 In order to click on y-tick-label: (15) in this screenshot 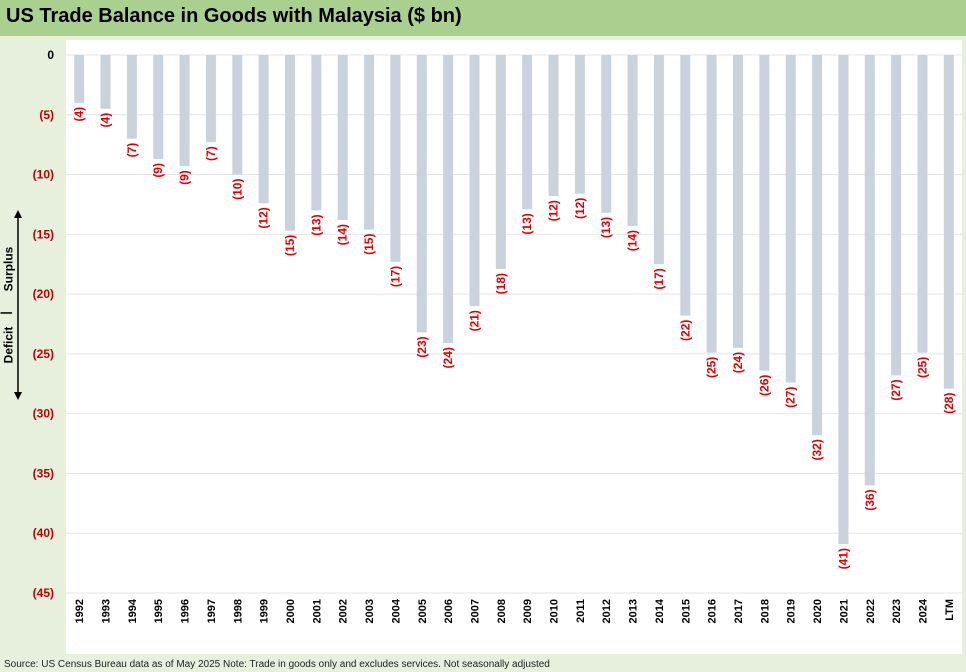, I will do `click(43, 234)`.